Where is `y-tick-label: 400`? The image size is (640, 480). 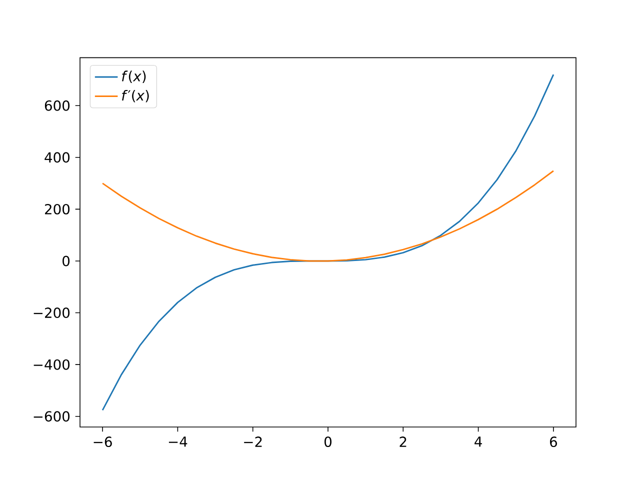 y-tick-label: 400 is located at coordinates (57, 157).